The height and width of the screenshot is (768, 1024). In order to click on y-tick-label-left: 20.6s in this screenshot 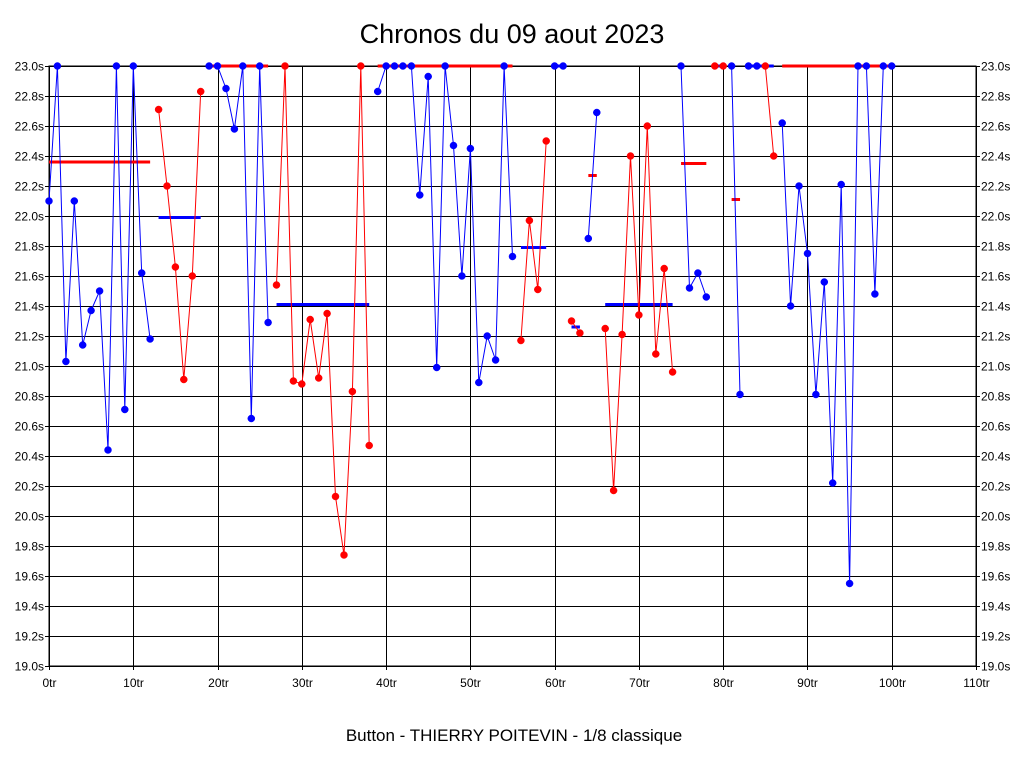, I will do `click(29, 427)`.